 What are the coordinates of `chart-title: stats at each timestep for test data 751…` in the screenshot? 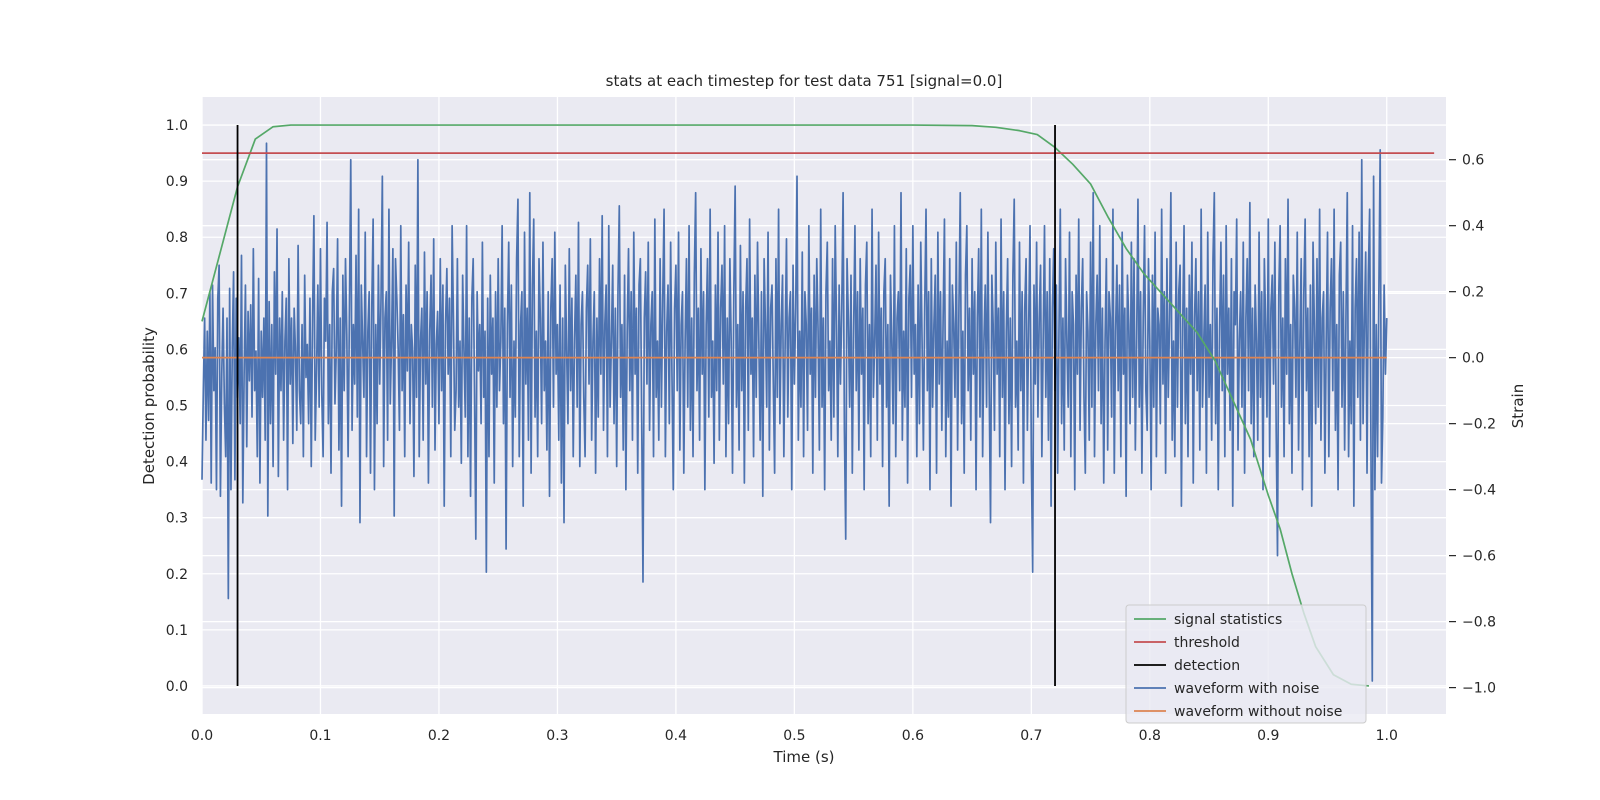 It's located at (804, 81).